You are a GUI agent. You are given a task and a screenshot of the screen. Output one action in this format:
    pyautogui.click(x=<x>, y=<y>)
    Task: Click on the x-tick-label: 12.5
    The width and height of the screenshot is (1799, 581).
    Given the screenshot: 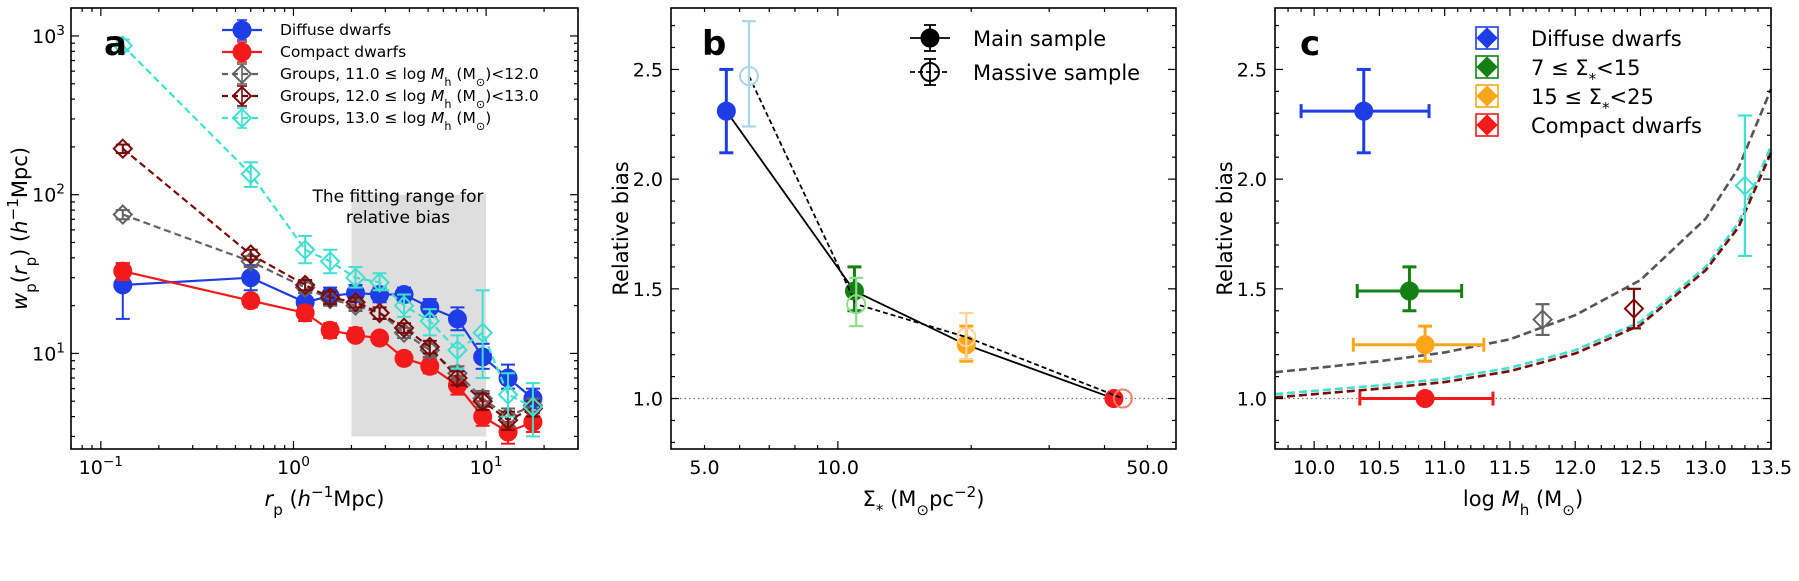 What is the action you would take?
    pyautogui.click(x=1640, y=468)
    